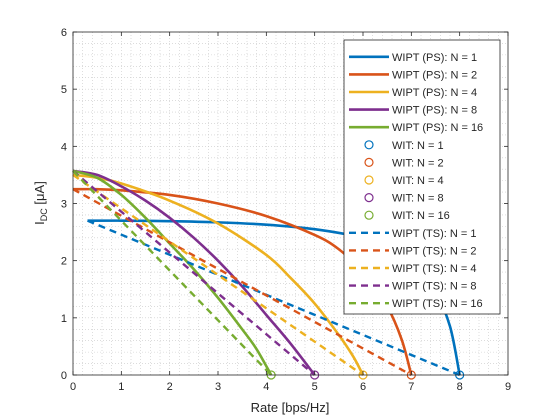 This screenshot has width=560, height=420. I want to click on y-tick-label: 0, so click(64, 376).